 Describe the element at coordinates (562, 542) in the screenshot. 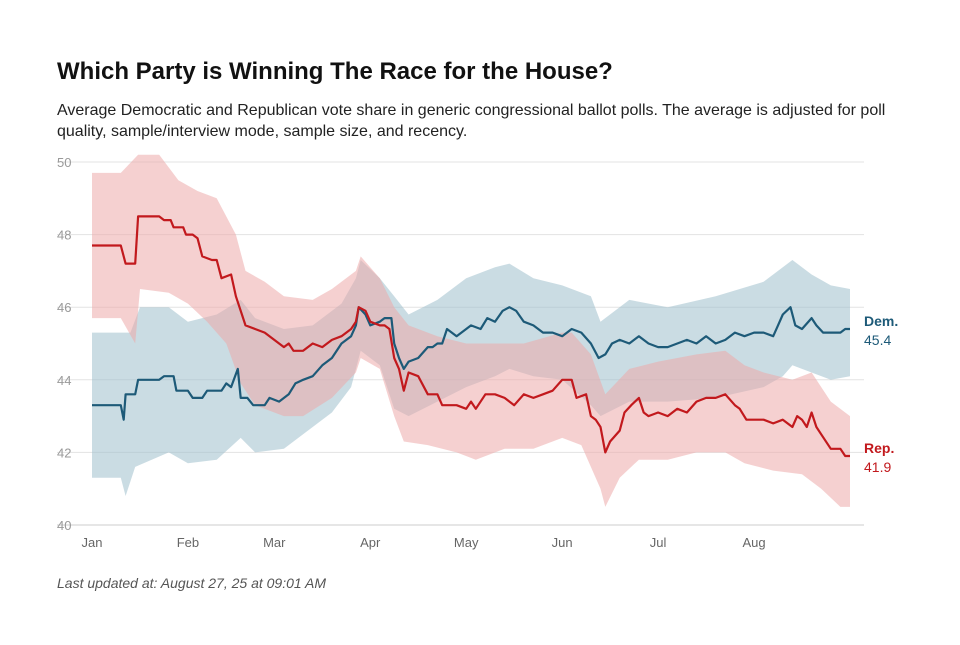

I see `x-tick-label-jun: Jun` at that location.